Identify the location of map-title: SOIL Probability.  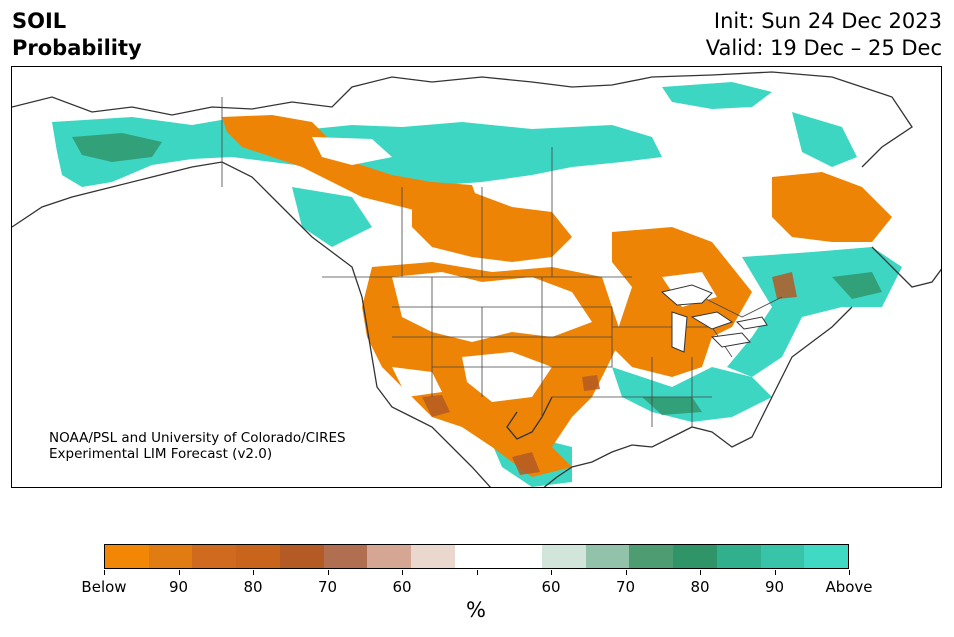
(77, 35).